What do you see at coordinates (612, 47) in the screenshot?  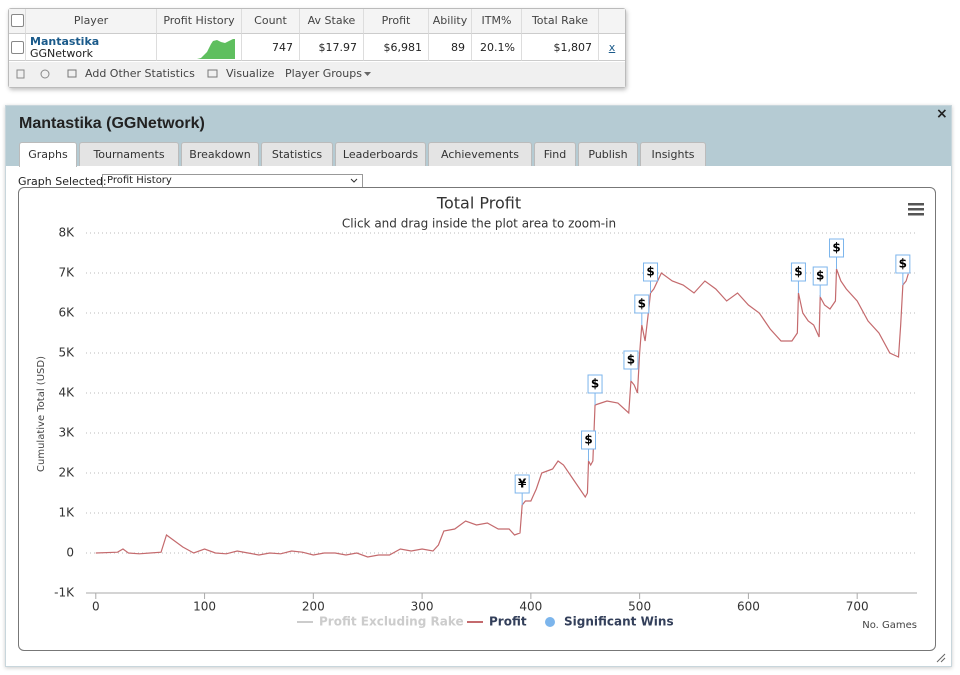 I see `remove-link: x` at bounding box center [612, 47].